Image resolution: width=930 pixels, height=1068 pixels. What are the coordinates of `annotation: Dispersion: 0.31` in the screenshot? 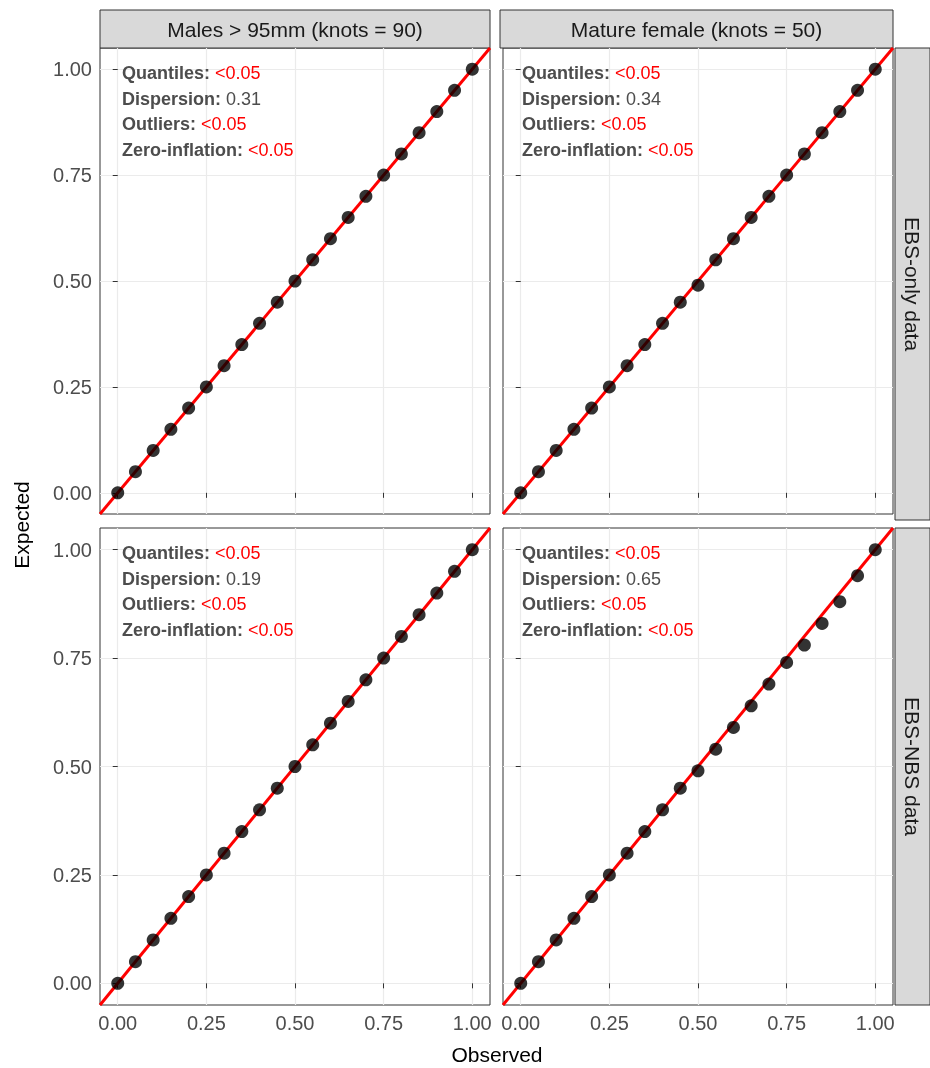 It's located at (192, 98).